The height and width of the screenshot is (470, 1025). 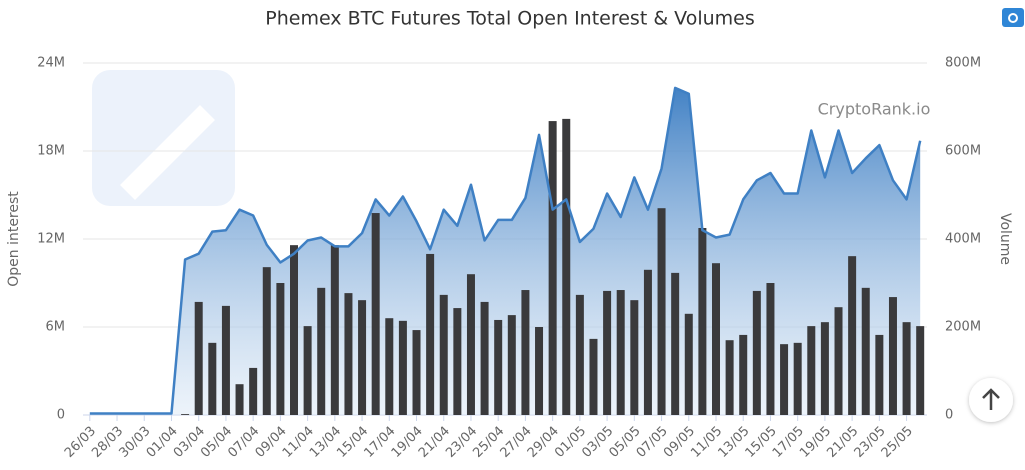 What do you see at coordinates (874, 109) in the screenshot?
I see `watermark-text: CryptoRank.io` at bounding box center [874, 109].